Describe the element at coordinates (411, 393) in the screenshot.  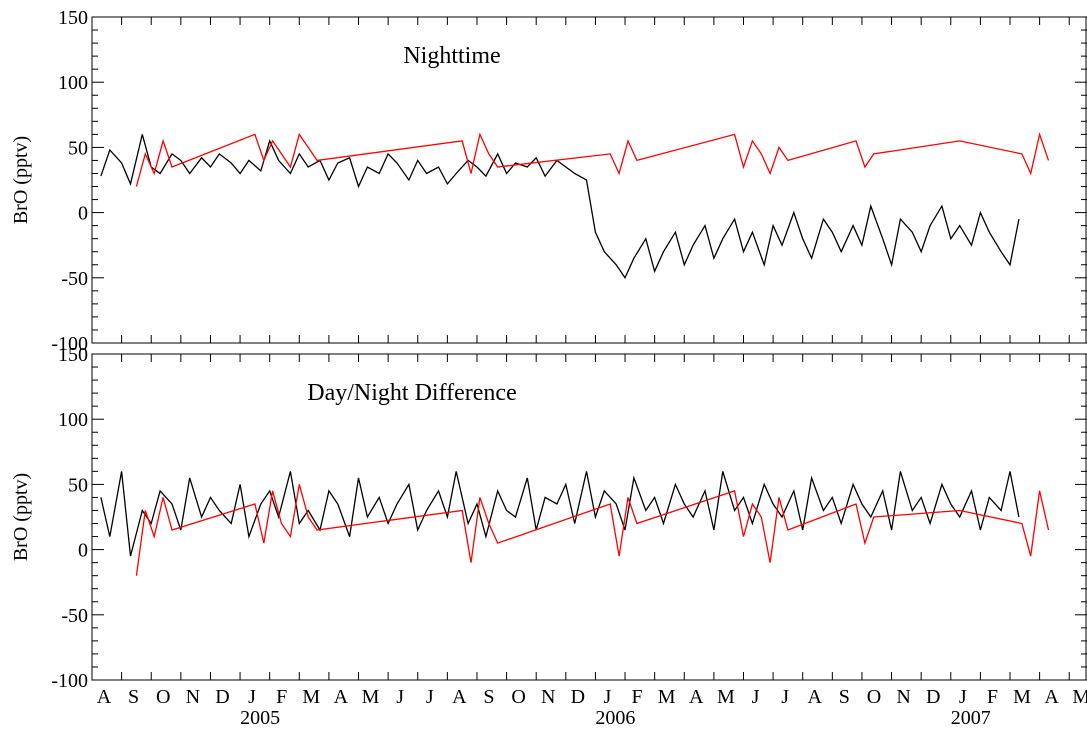
I see `panel-title: Day/Night Difference` at that location.